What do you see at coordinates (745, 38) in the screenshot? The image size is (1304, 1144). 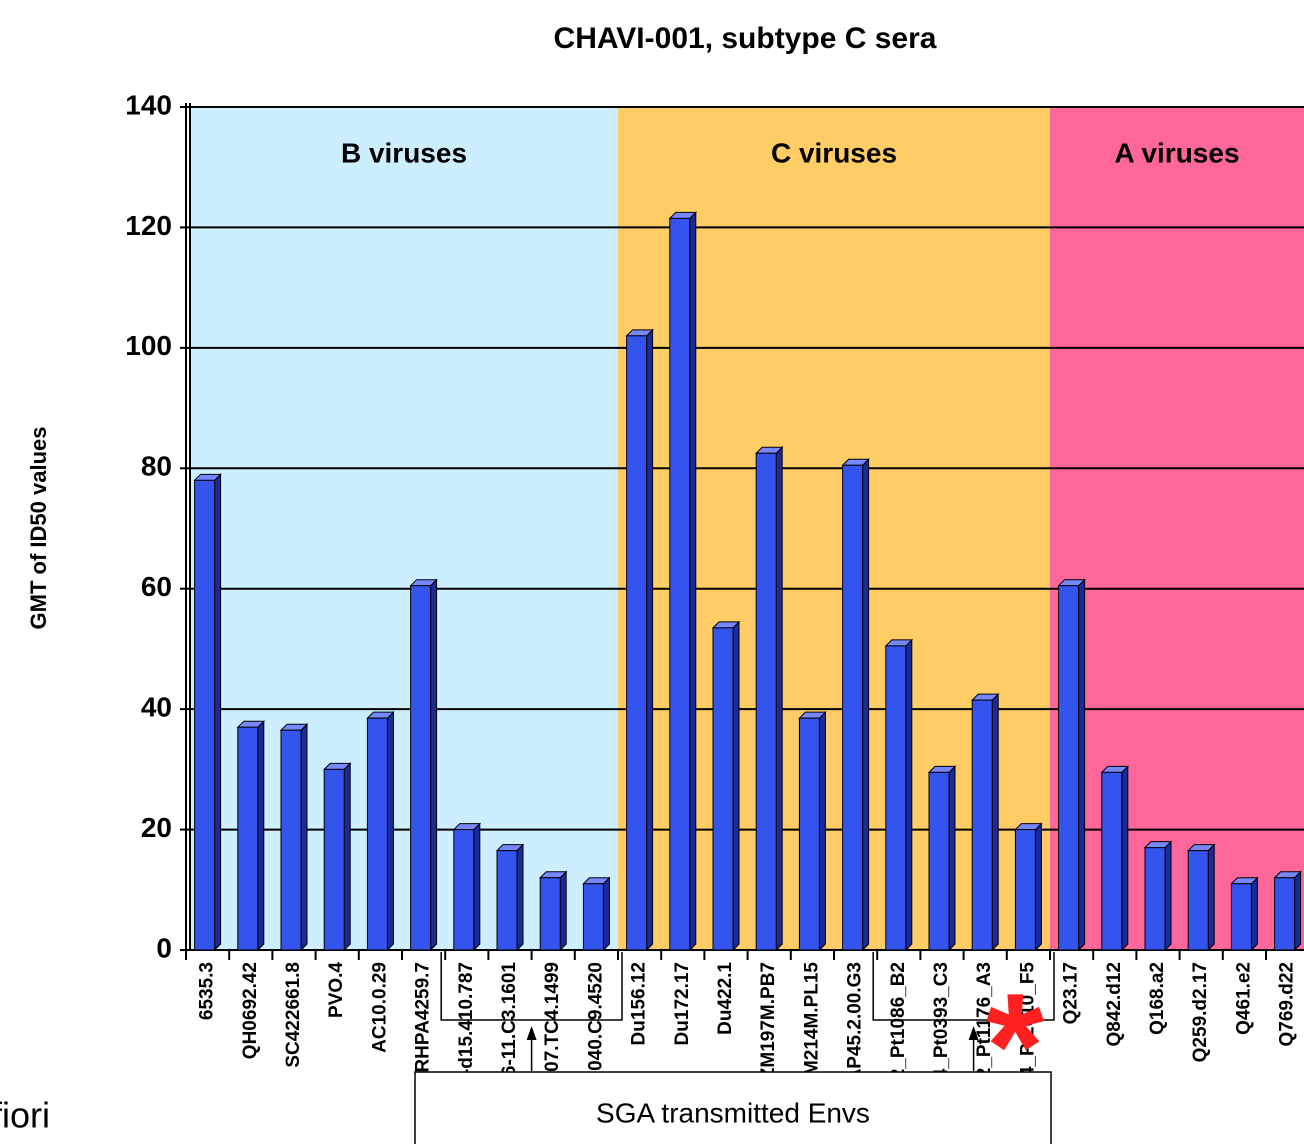 I see `chart-title: CHAVI-001, subtype C sera` at bounding box center [745, 38].